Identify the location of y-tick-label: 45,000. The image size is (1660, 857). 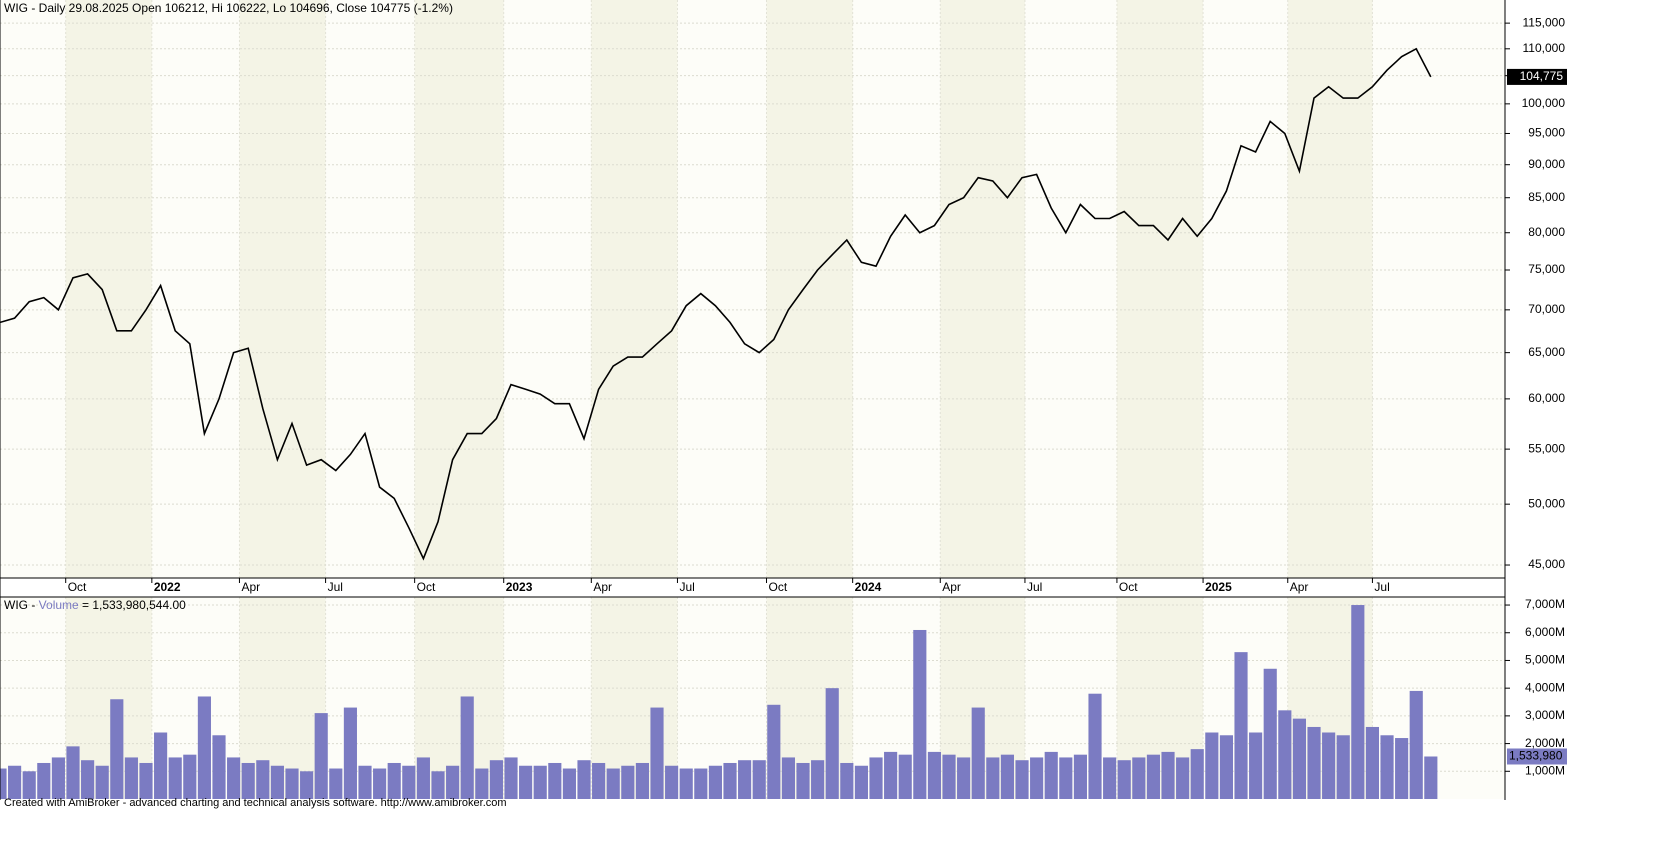
(1546, 564).